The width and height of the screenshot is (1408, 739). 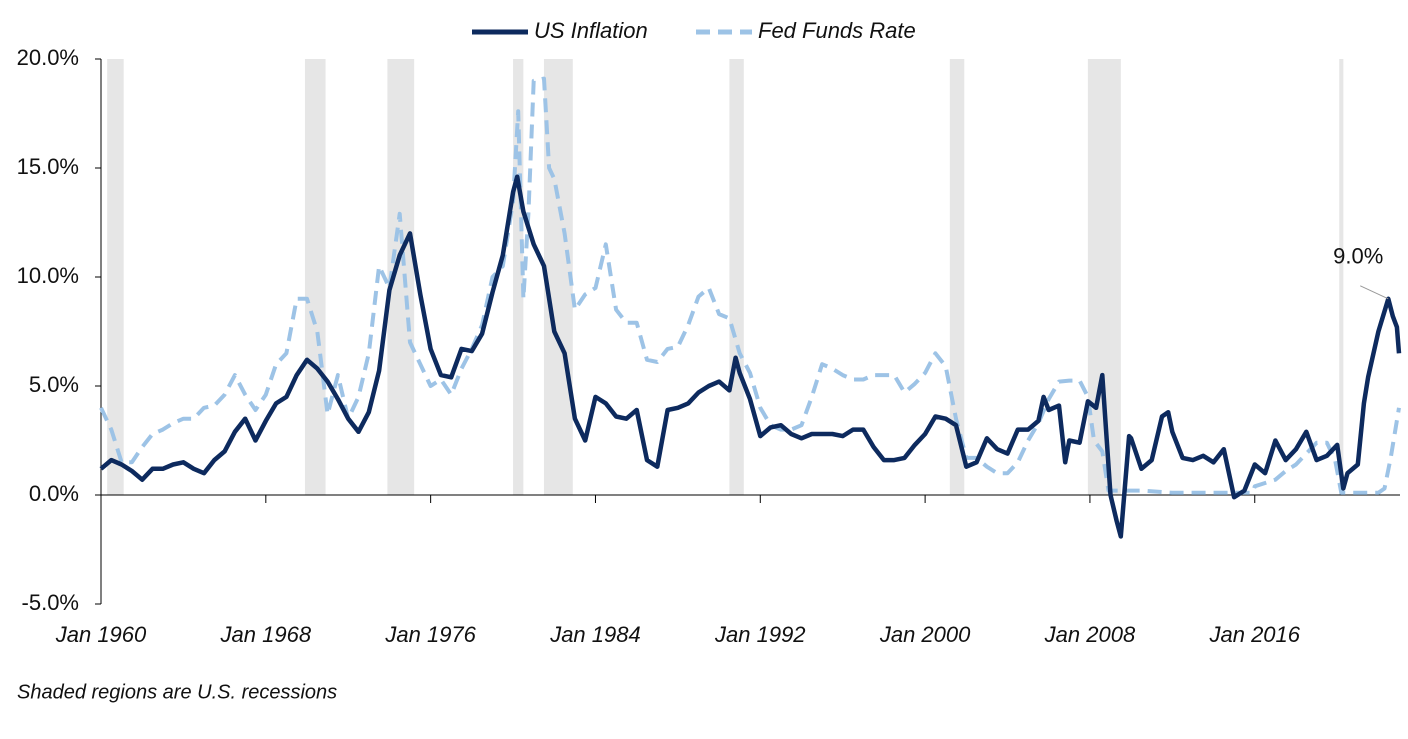 What do you see at coordinates (837, 30) in the screenshot?
I see `legend-label: Fed Funds Rate` at bounding box center [837, 30].